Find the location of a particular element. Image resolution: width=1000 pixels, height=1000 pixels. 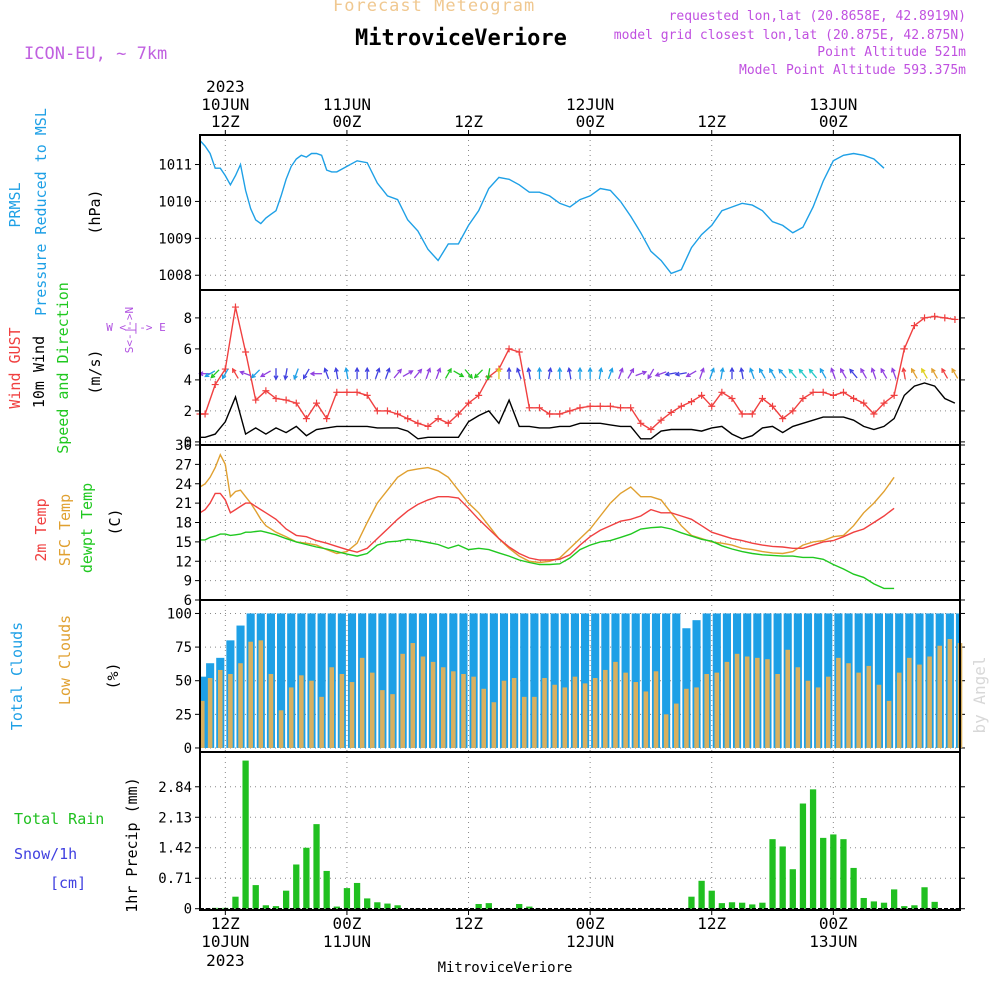

sfc-temp-line is located at coordinates (547, 508).